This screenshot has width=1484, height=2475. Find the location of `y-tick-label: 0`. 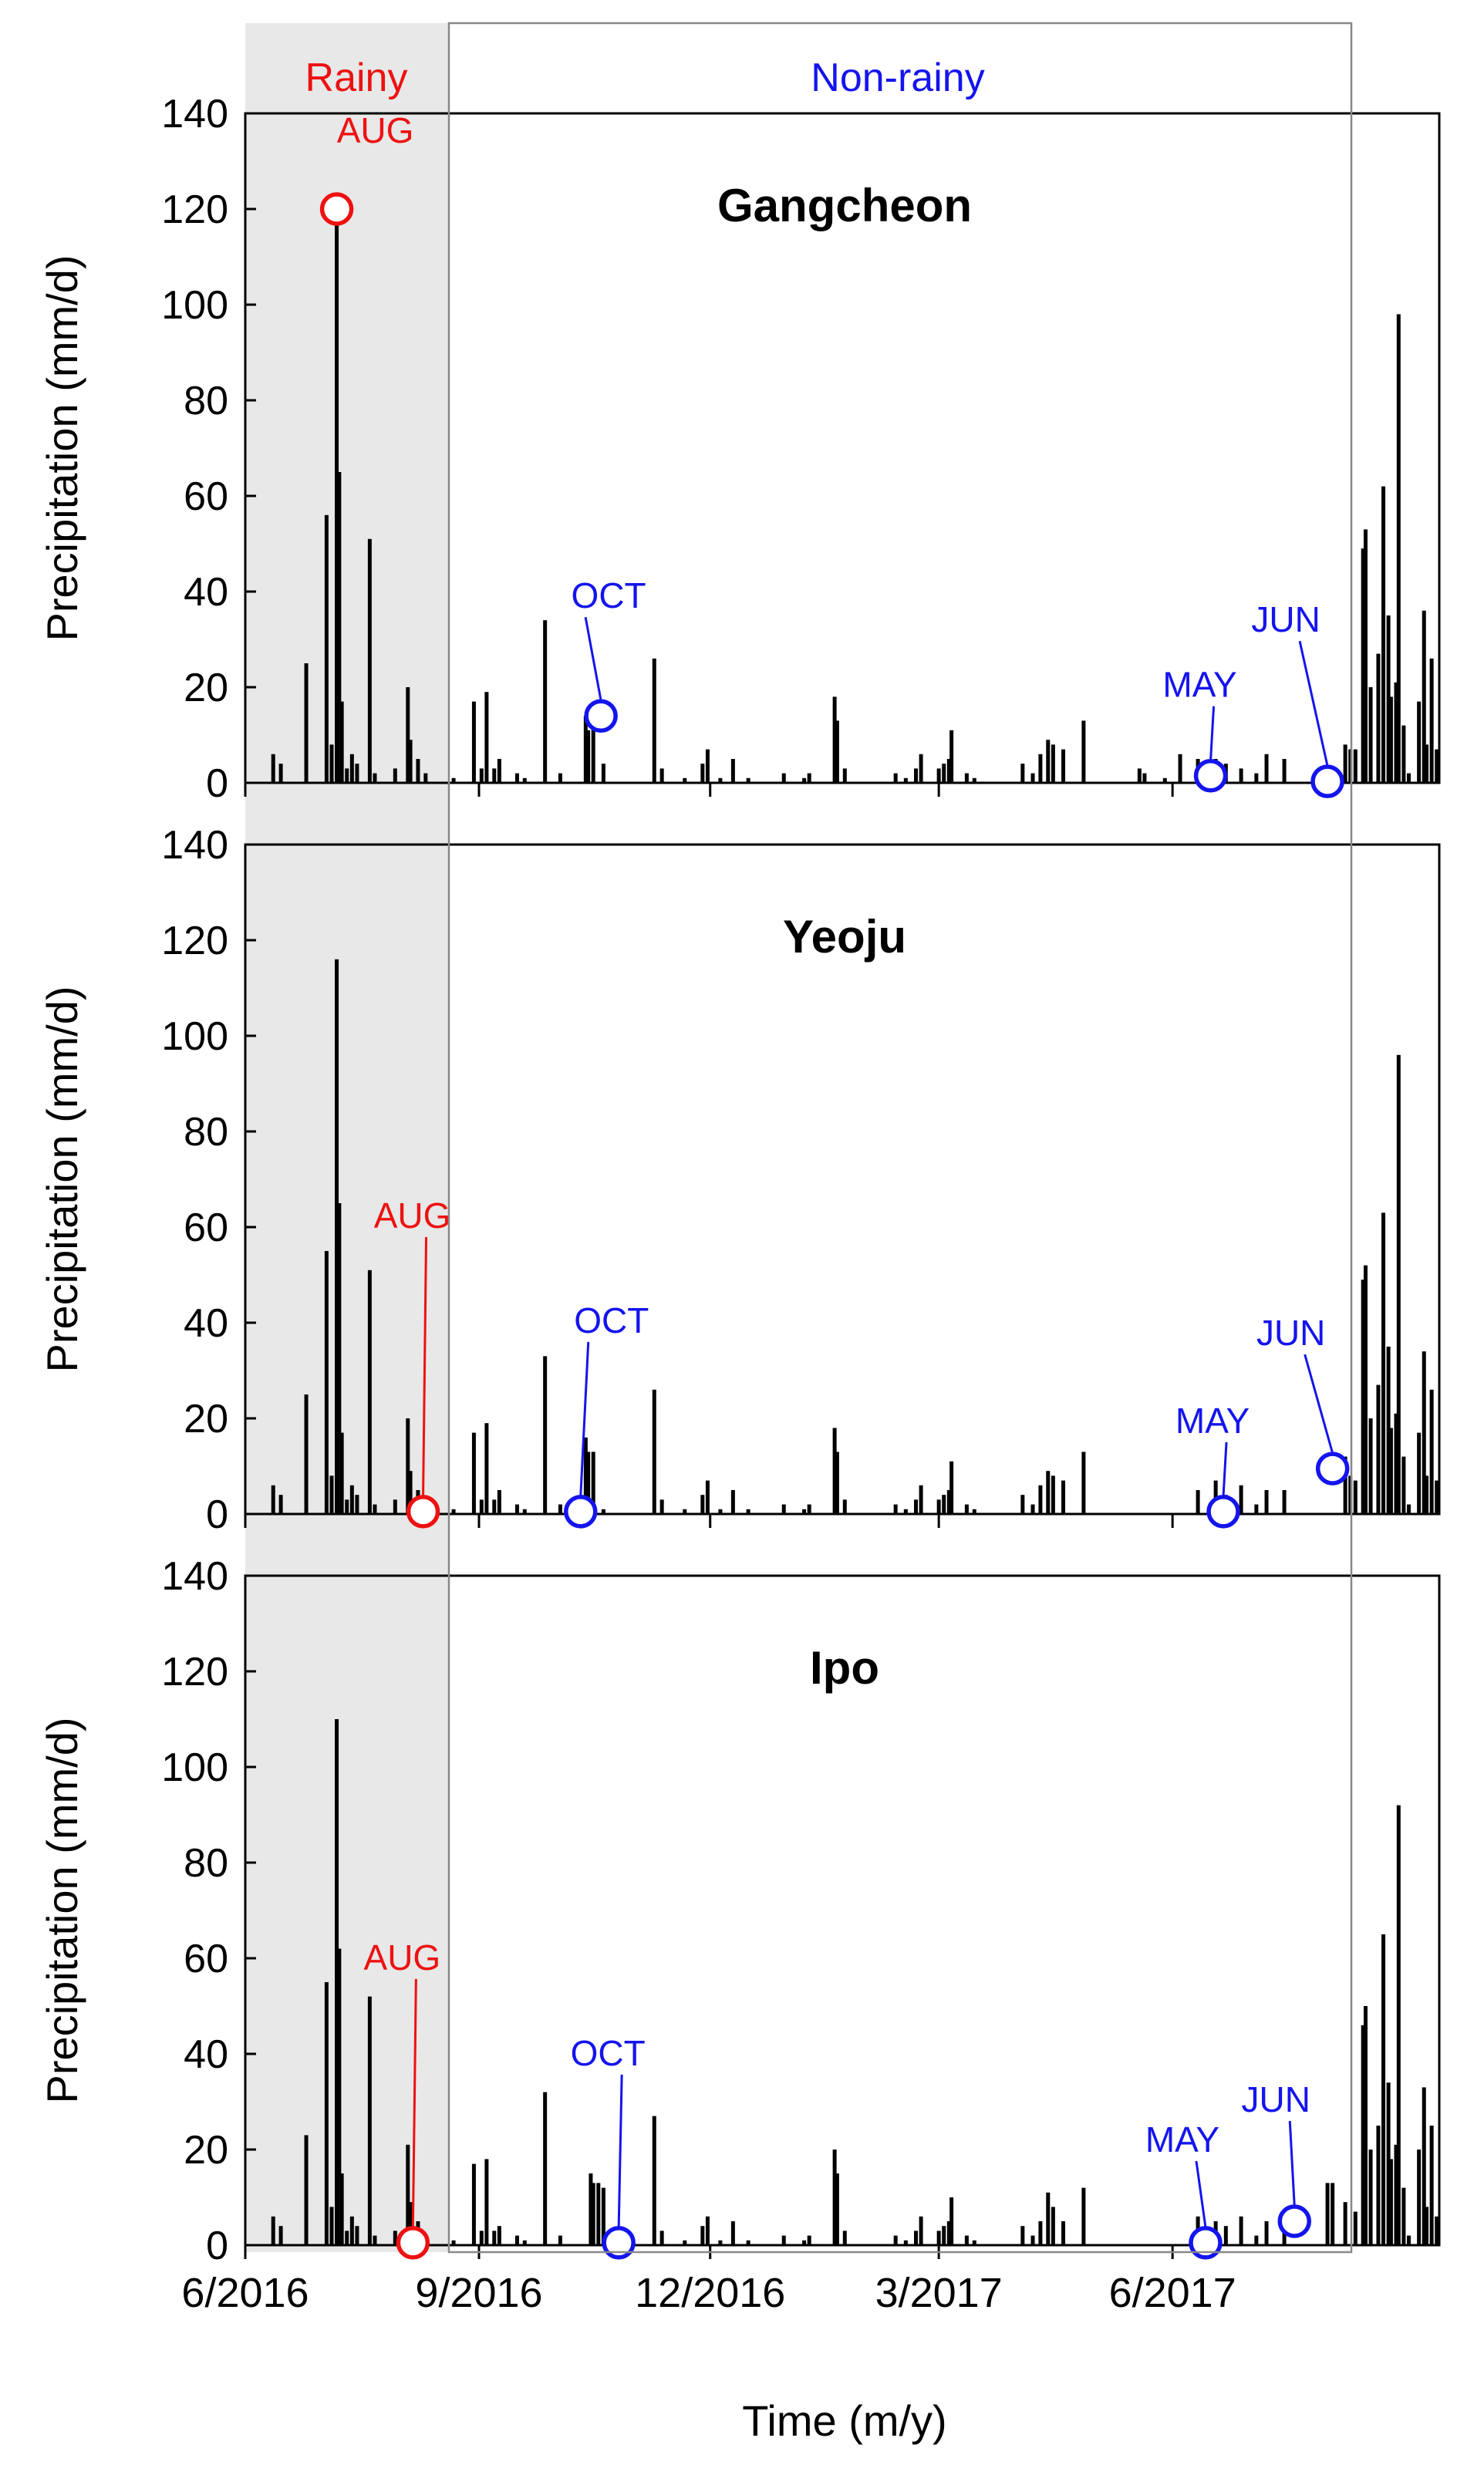

y-tick-label: 0 is located at coordinates (217, 783).